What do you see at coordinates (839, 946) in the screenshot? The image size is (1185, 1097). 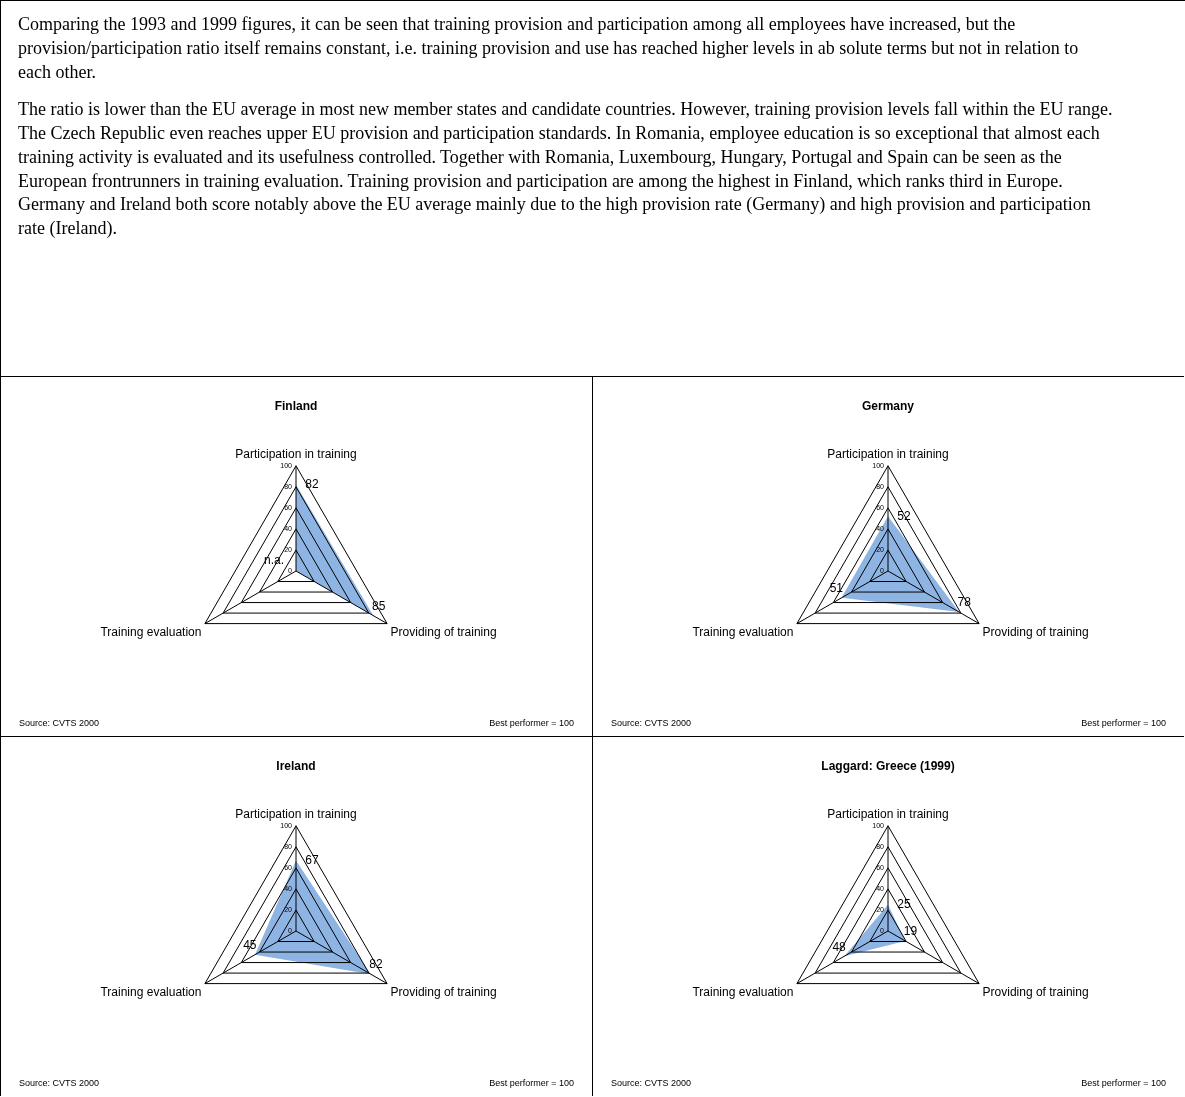 I see `data-label: 48` at bounding box center [839, 946].